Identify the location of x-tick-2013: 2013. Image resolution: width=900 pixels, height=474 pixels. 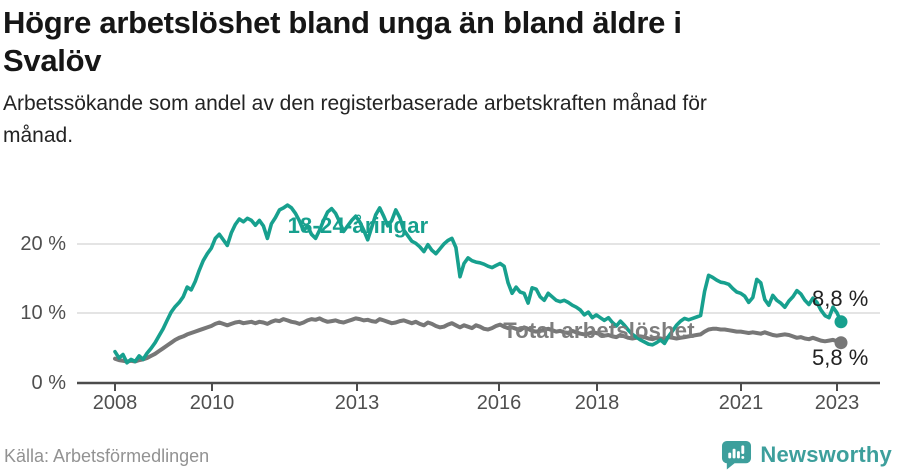
(357, 403).